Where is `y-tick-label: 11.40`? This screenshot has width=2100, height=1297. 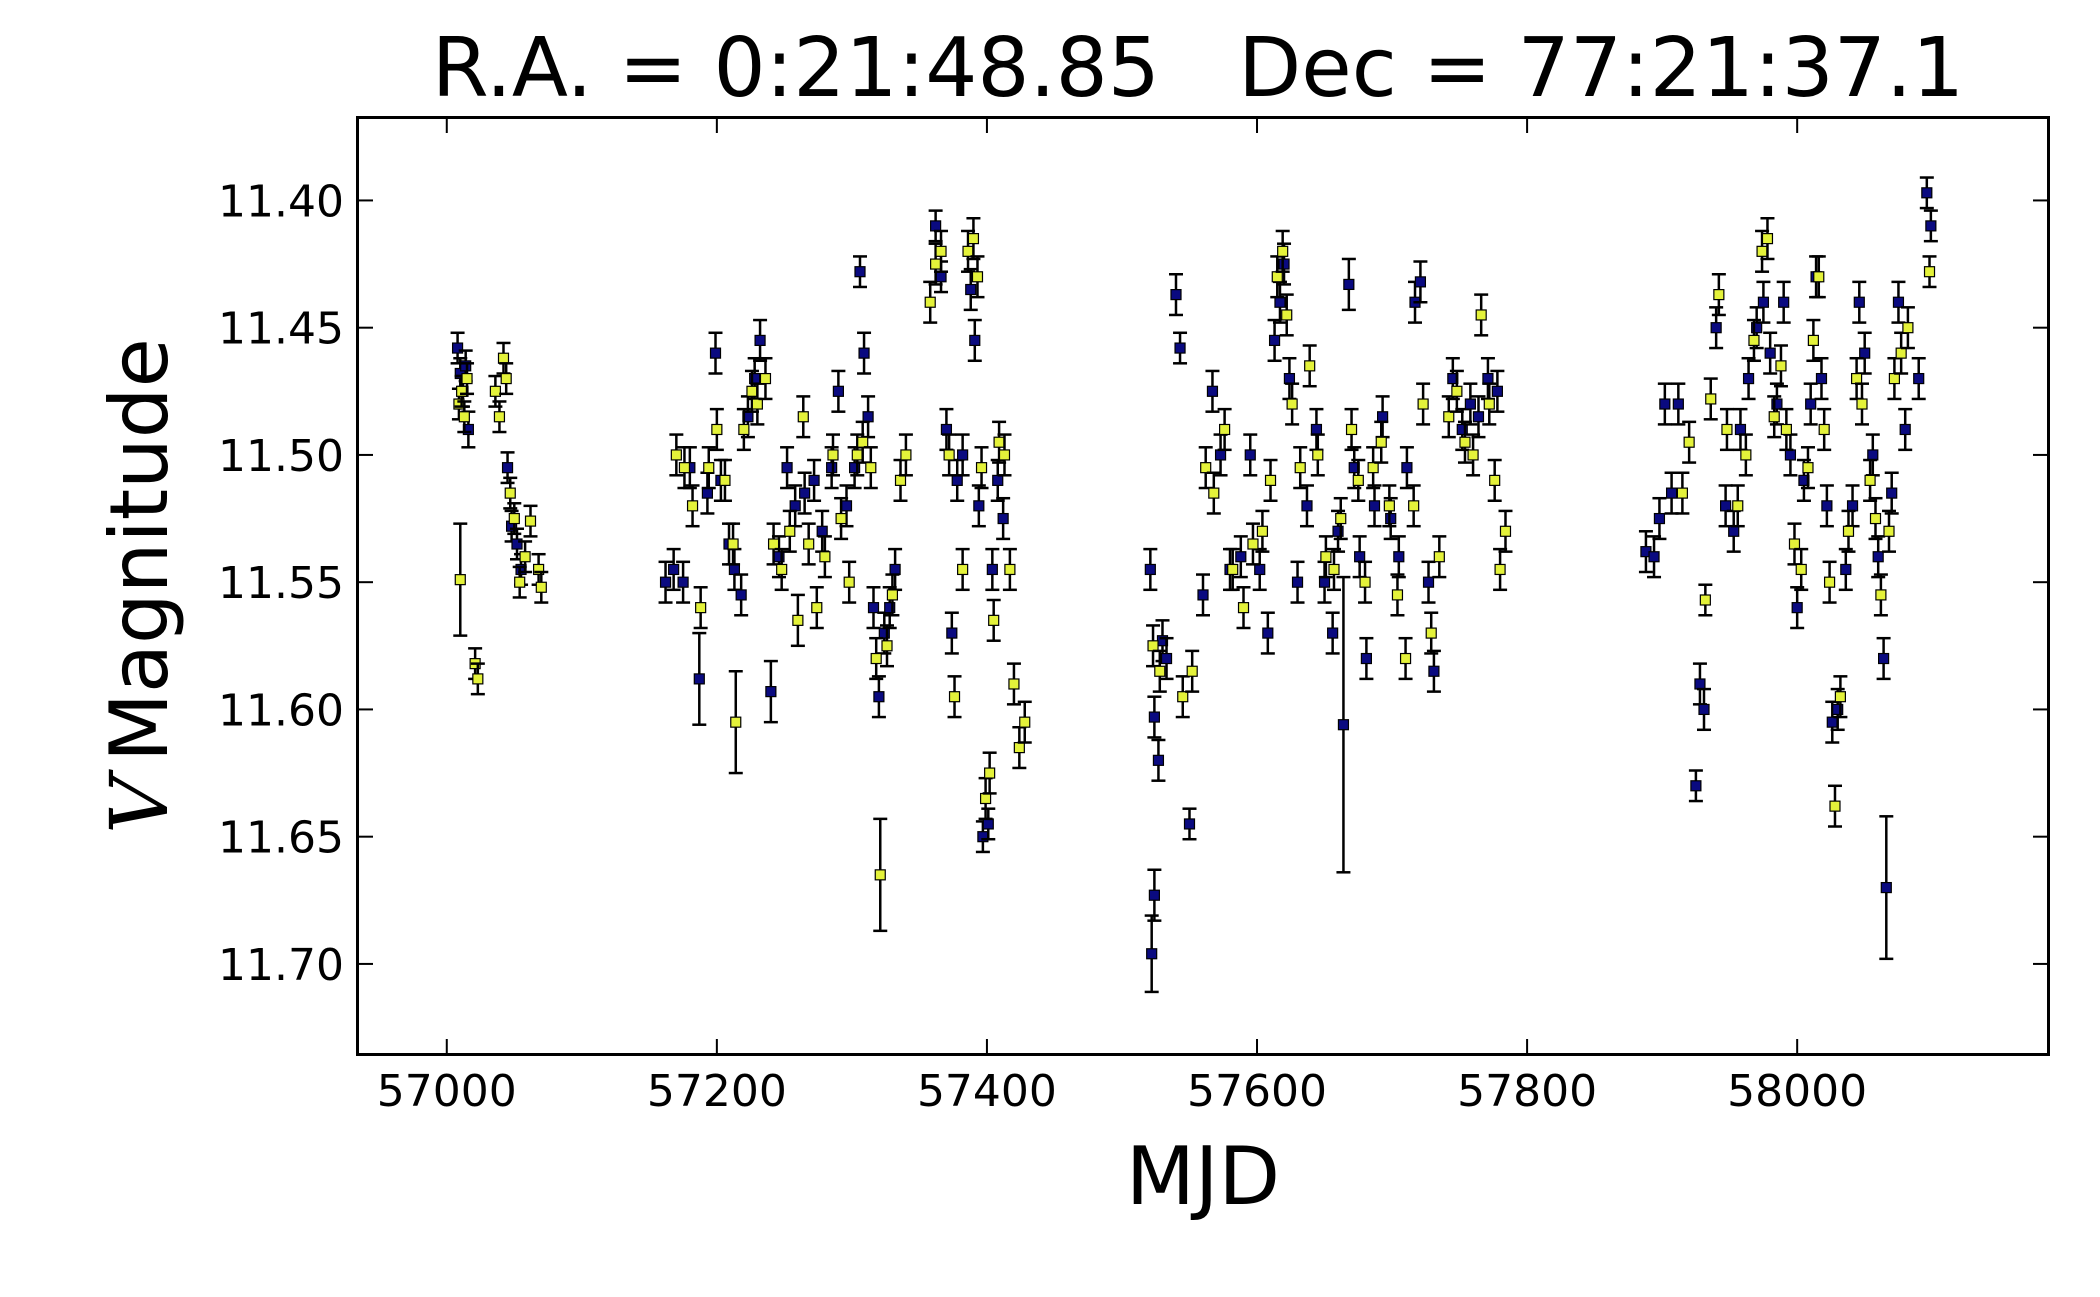
y-tick-label: 11.40 is located at coordinates (281, 201).